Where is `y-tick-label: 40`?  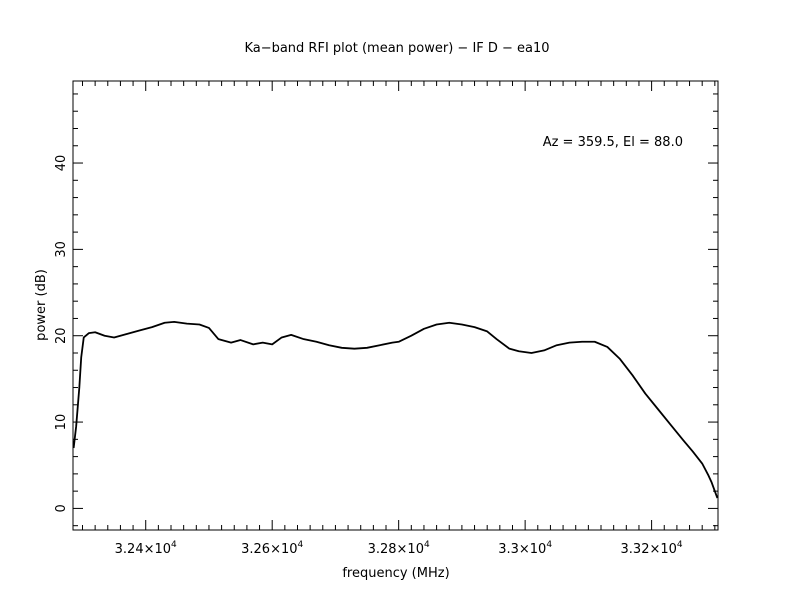 y-tick-label: 40 is located at coordinates (61, 163).